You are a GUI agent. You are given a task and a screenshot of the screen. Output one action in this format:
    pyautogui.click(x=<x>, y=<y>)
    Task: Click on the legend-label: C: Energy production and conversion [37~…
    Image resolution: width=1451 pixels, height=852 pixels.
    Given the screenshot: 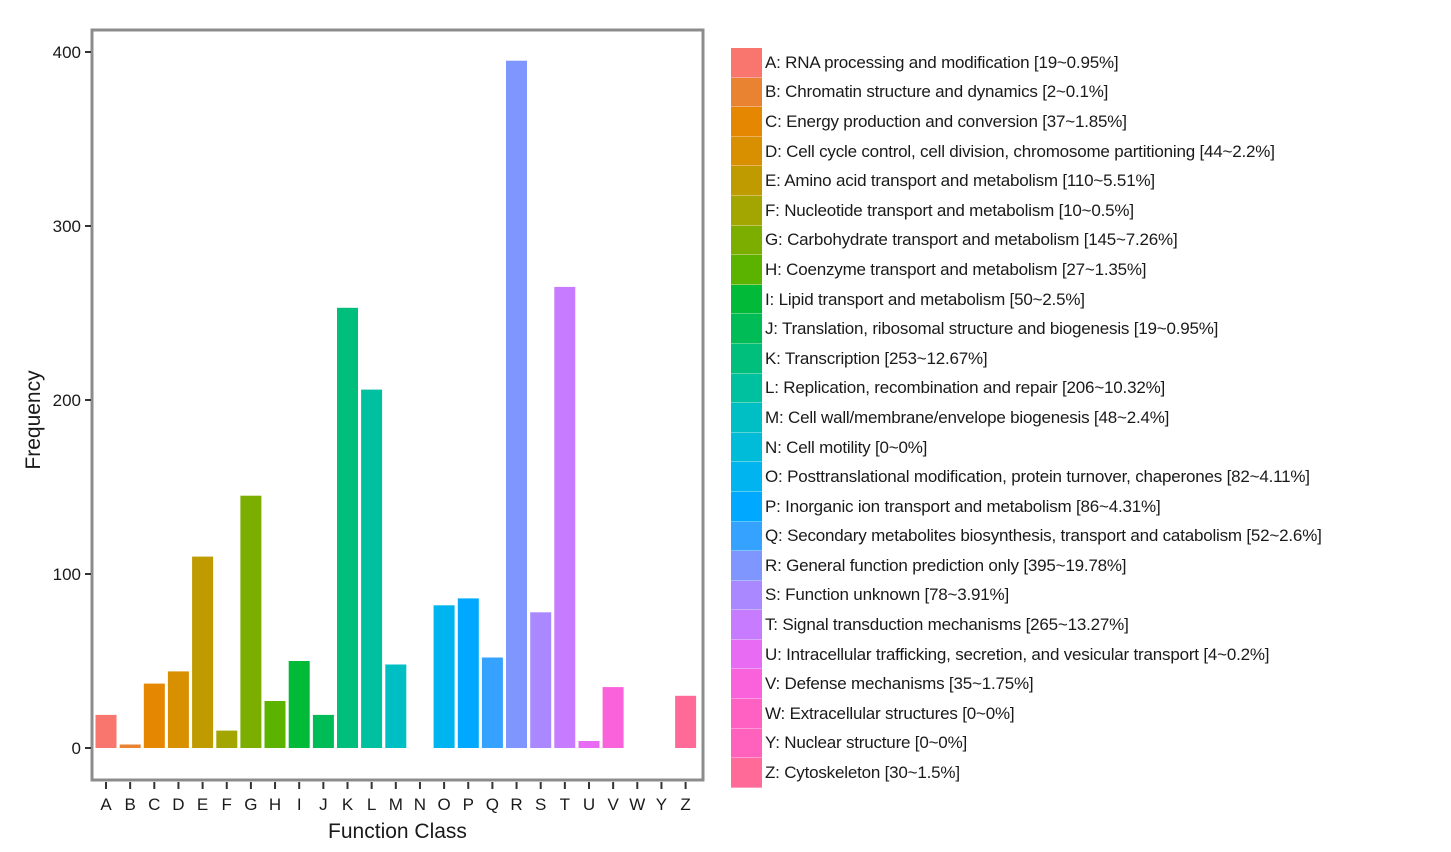 What is the action you would take?
    pyautogui.click(x=946, y=121)
    